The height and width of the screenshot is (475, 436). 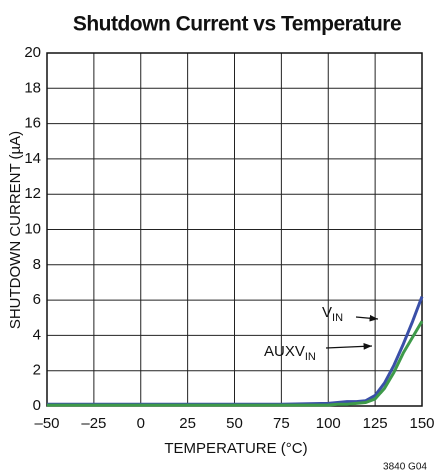 What do you see at coordinates (327, 312) in the screenshot?
I see `annotation-text: V` at bounding box center [327, 312].